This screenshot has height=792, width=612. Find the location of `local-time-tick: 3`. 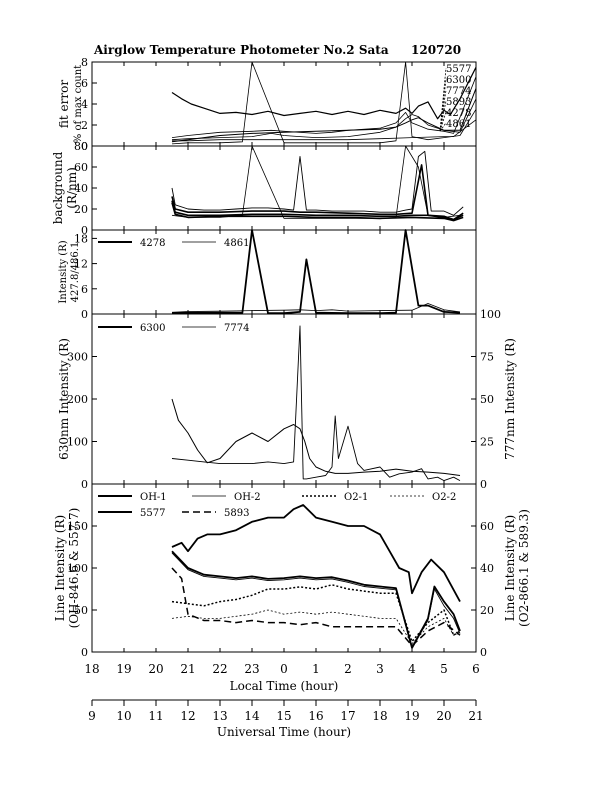

local-time-tick: 3 is located at coordinates (380, 669).